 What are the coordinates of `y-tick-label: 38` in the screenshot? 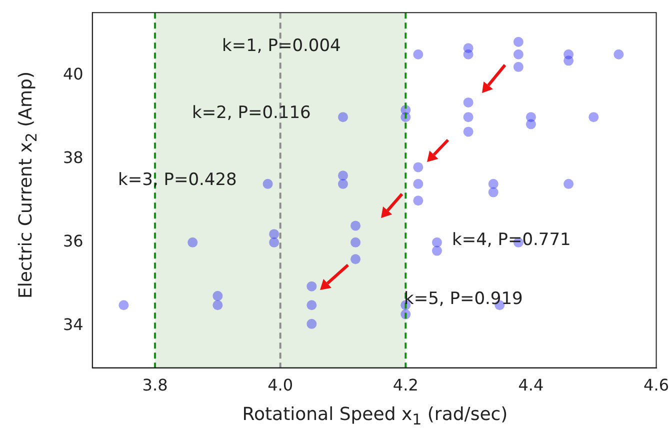 It's located at (73, 158).